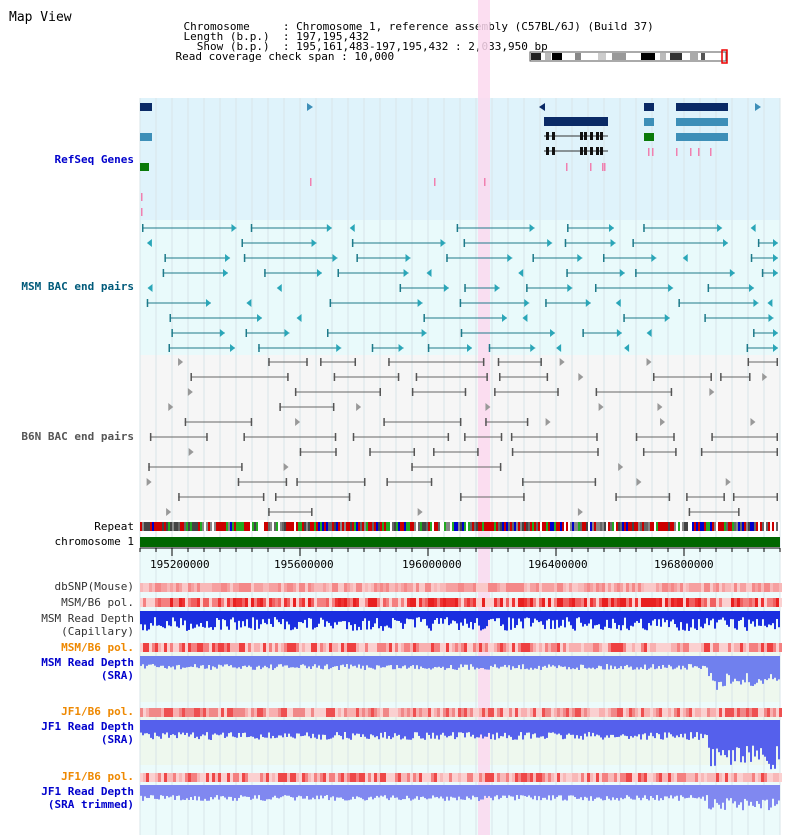 The height and width of the screenshot is (835, 800). Describe the element at coordinates (117, 675) in the screenshot. I see `track-label-msm-depth-sra-sub: (SRA)` at that location.